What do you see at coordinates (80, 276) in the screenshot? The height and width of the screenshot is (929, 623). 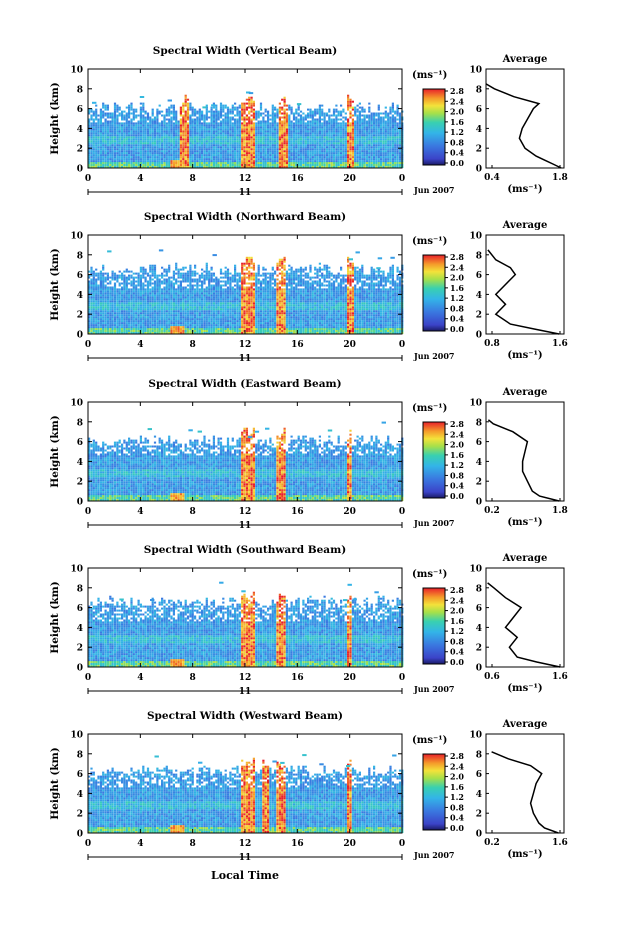 I see `y-tick-label: 6` at bounding box center [80, 276].